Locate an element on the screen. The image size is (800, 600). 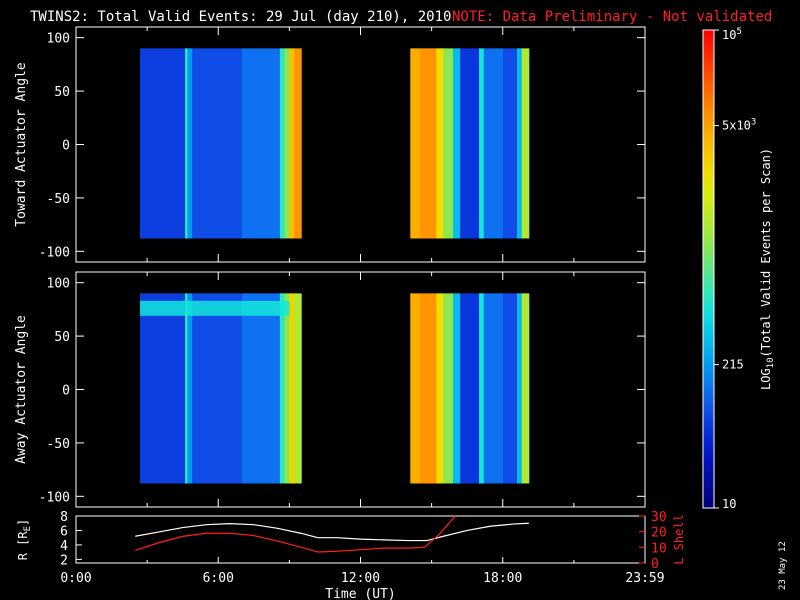
x-tick-label: 6:00 is located at coordinates (218, 578).